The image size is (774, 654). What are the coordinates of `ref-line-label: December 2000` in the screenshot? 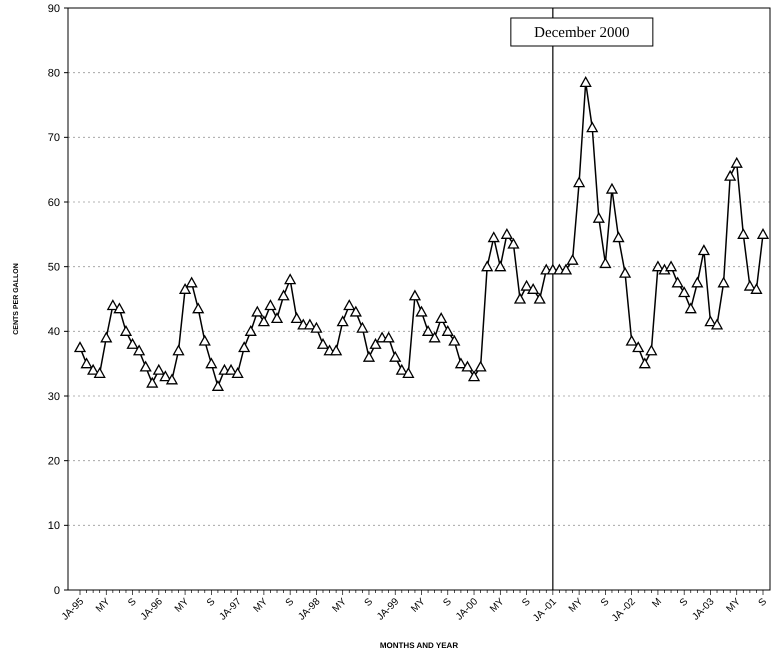 It's located at (582, 33).